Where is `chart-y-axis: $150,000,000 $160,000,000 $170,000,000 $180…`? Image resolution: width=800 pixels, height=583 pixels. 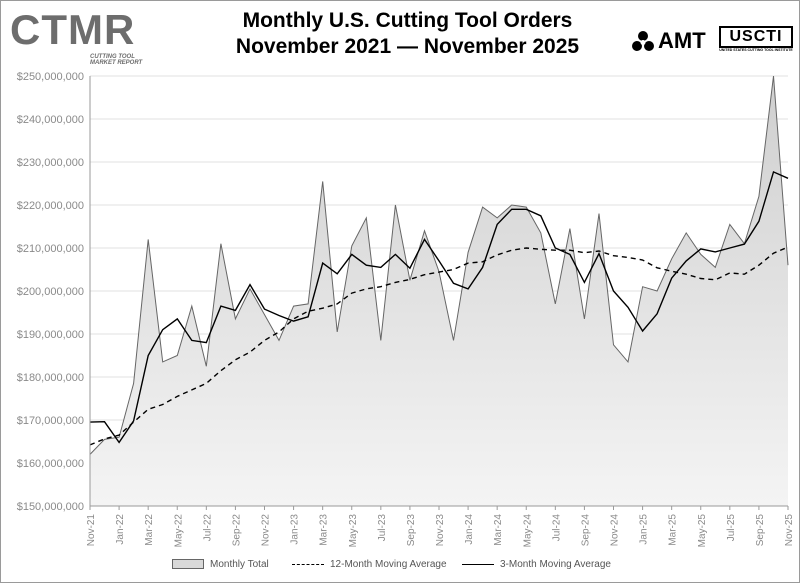
chart-y-axis: $150,000,000 $160,000,000 $170,000,000 $180… is located at coordinates (54, 292).